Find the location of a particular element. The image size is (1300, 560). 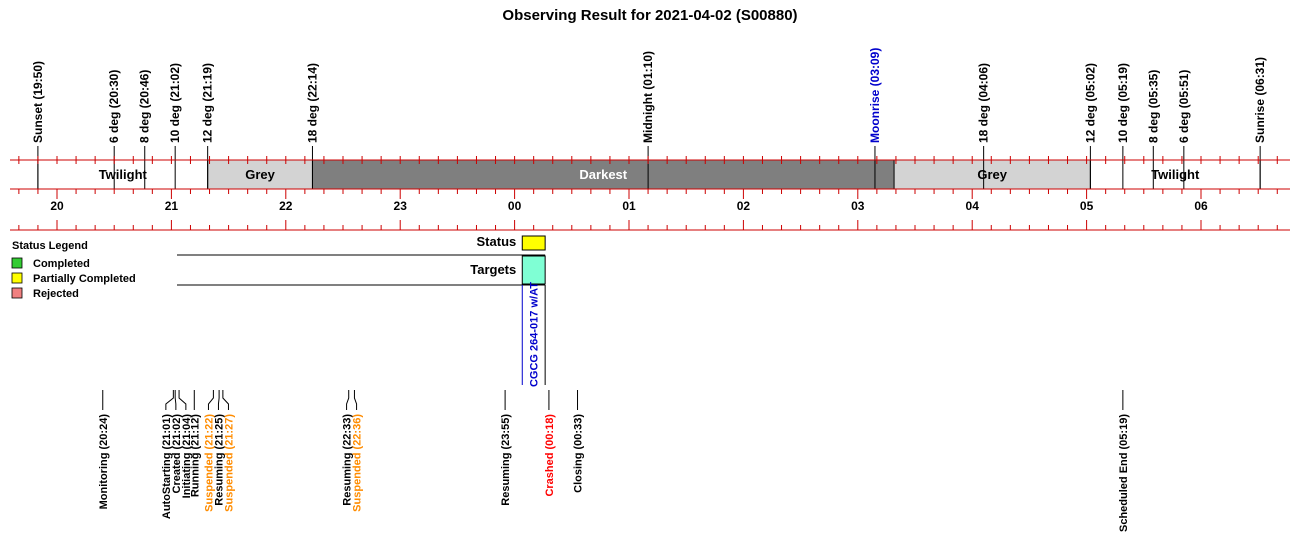

legend-item-2: Rejected is located at coordinates (56, 294).